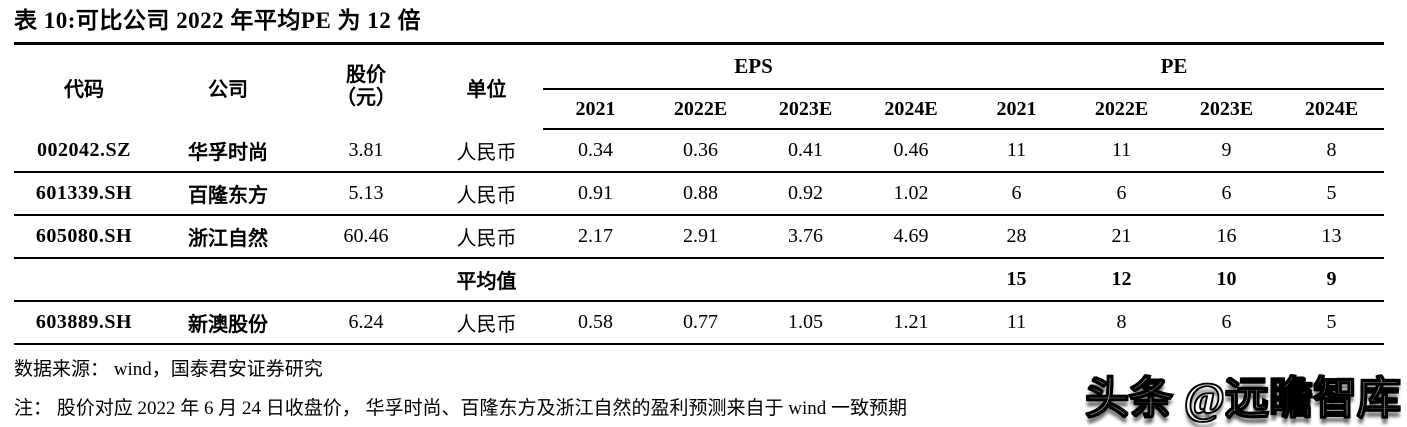  I want to click on cell-price: 3.81, so click(366, 151).